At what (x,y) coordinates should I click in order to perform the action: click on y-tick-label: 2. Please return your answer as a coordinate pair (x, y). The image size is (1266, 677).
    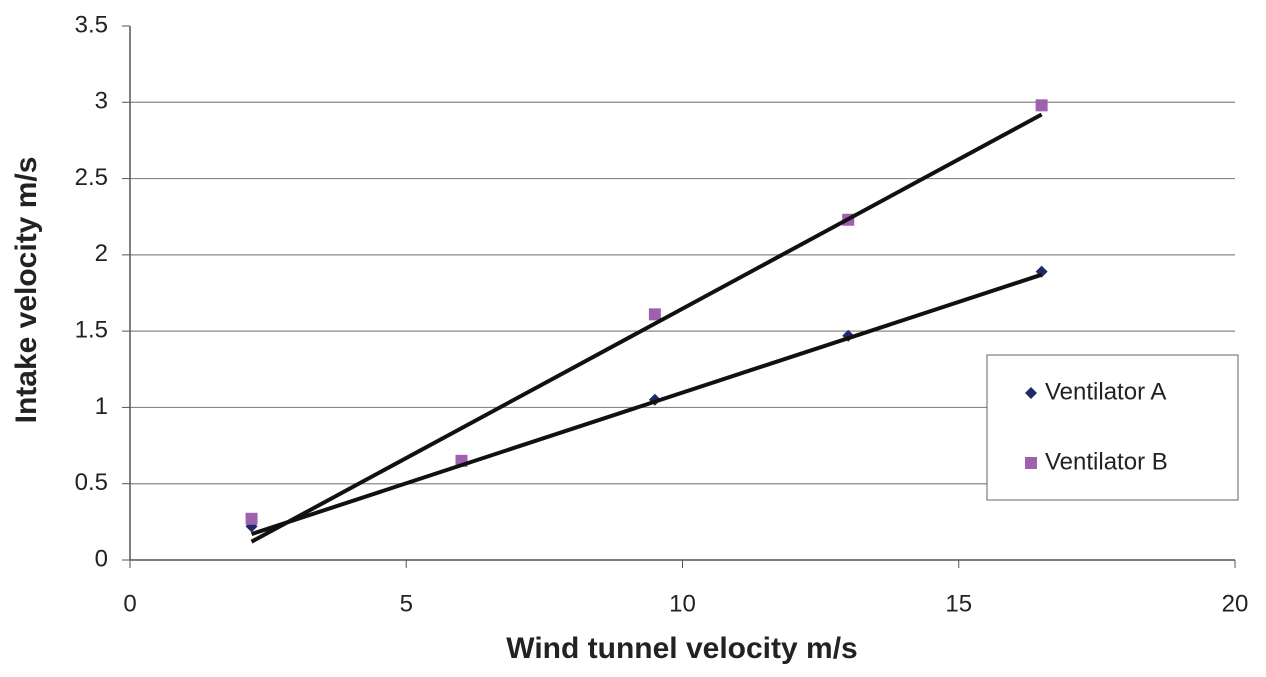
    Looking at the image, I should click on (101, 253).